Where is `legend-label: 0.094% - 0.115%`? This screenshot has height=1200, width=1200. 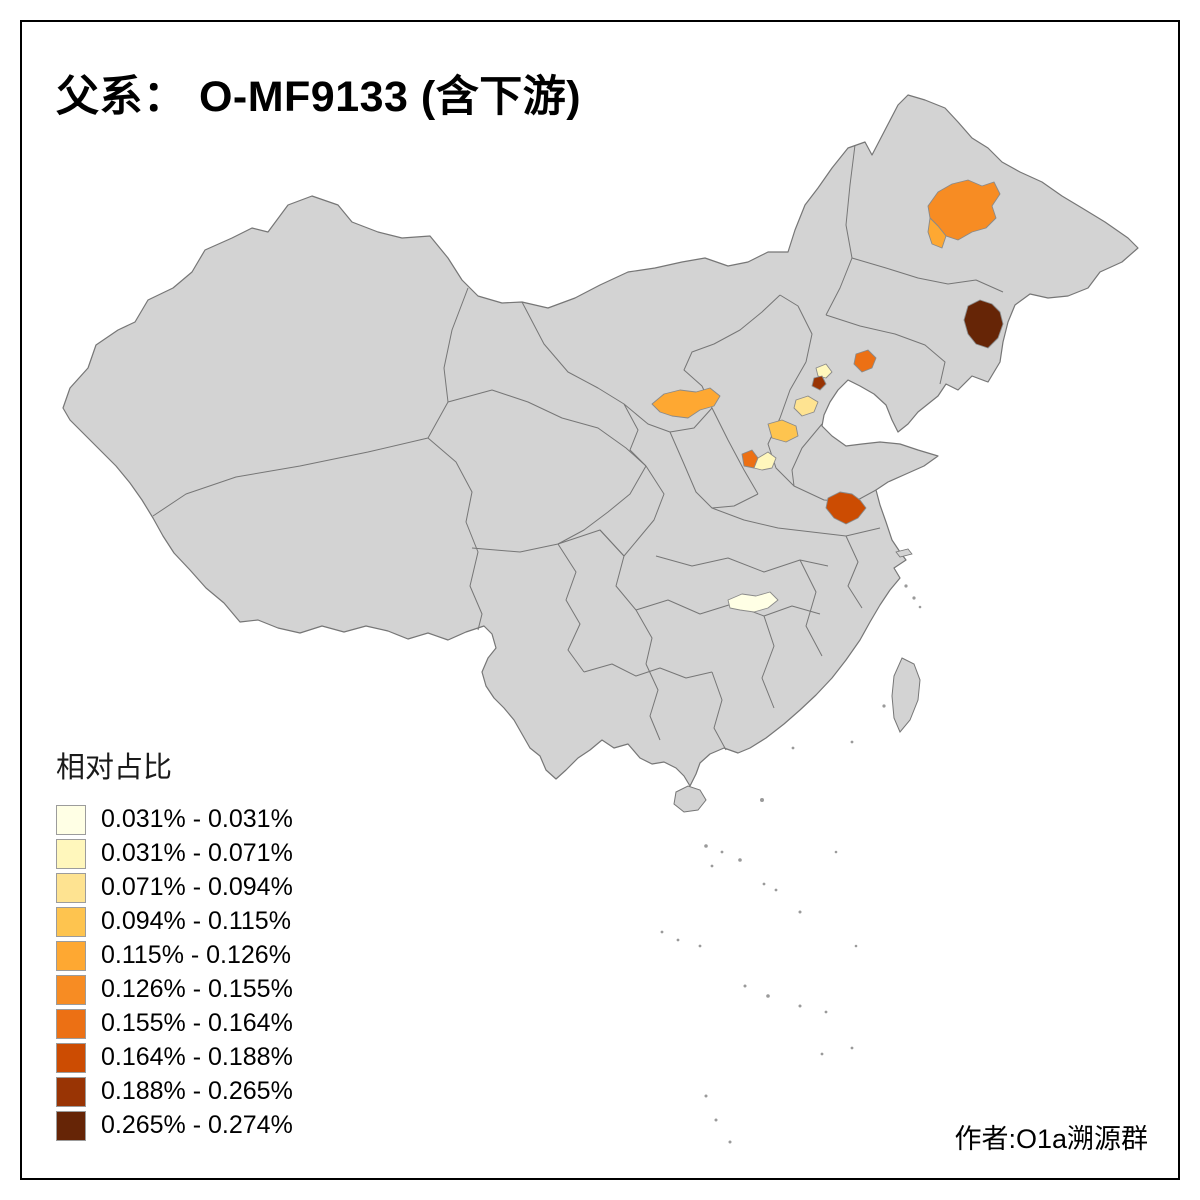
legend-label: 0.094% - 0.115% is located at coordinates (196, 921).